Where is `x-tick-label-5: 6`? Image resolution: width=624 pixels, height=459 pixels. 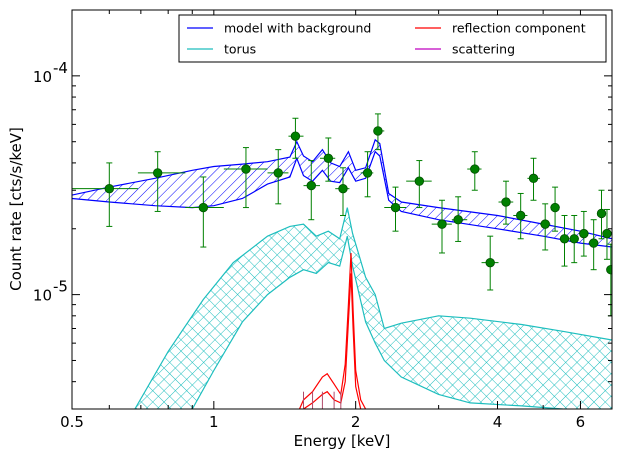
x-tick-label-5: 6 is located at coordinates (581, 422).